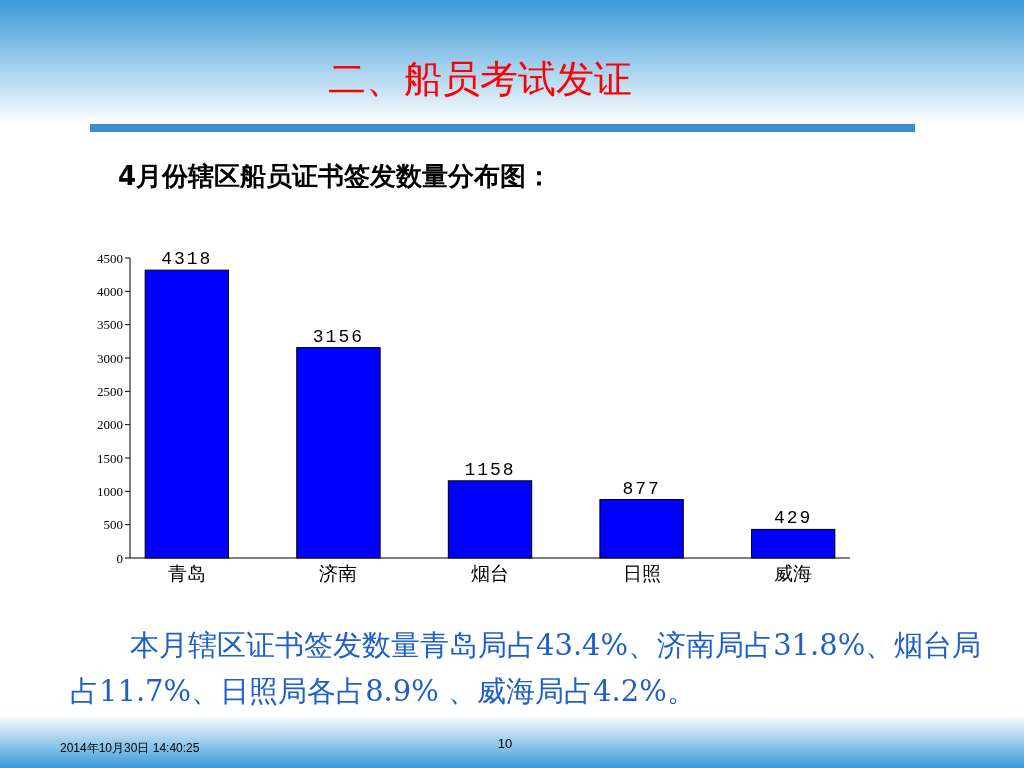  Describe the element at coordinates (793, 573) in the screenshot. I see `x-tick-label: 威海` at that location.